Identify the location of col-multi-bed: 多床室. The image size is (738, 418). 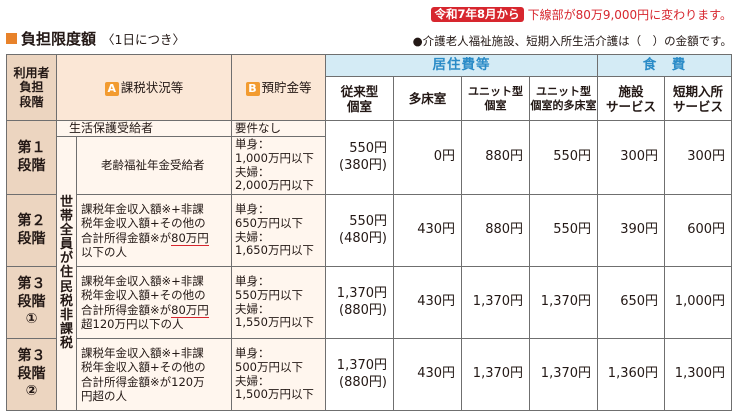
(428, 98).